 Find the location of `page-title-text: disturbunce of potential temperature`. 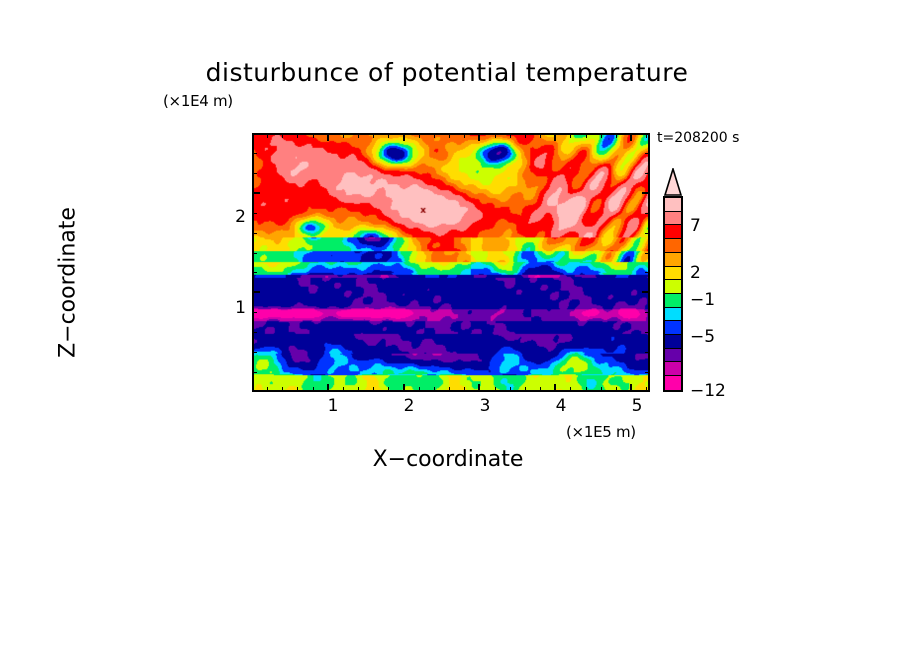

page-title-text: disturbunce of potential temperature is located at coordinates (447, 72).